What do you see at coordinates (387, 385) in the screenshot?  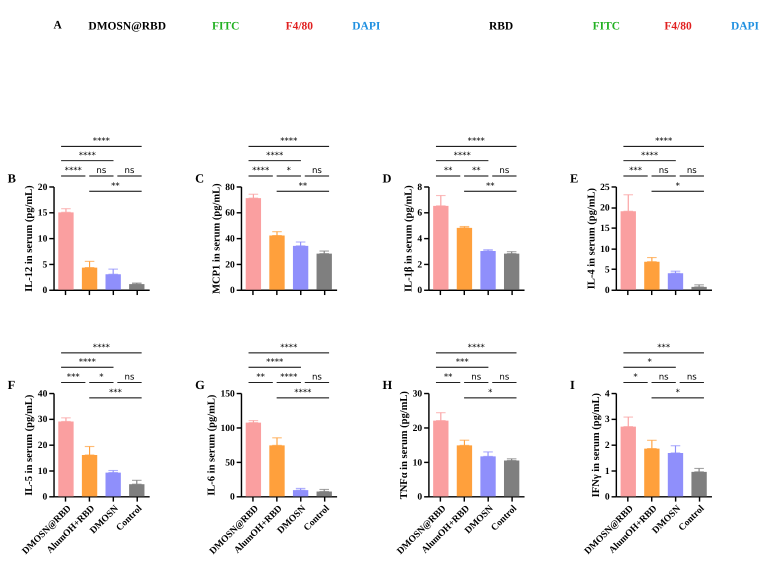 I see `chart-title: H` at bounding box center [387, 385].